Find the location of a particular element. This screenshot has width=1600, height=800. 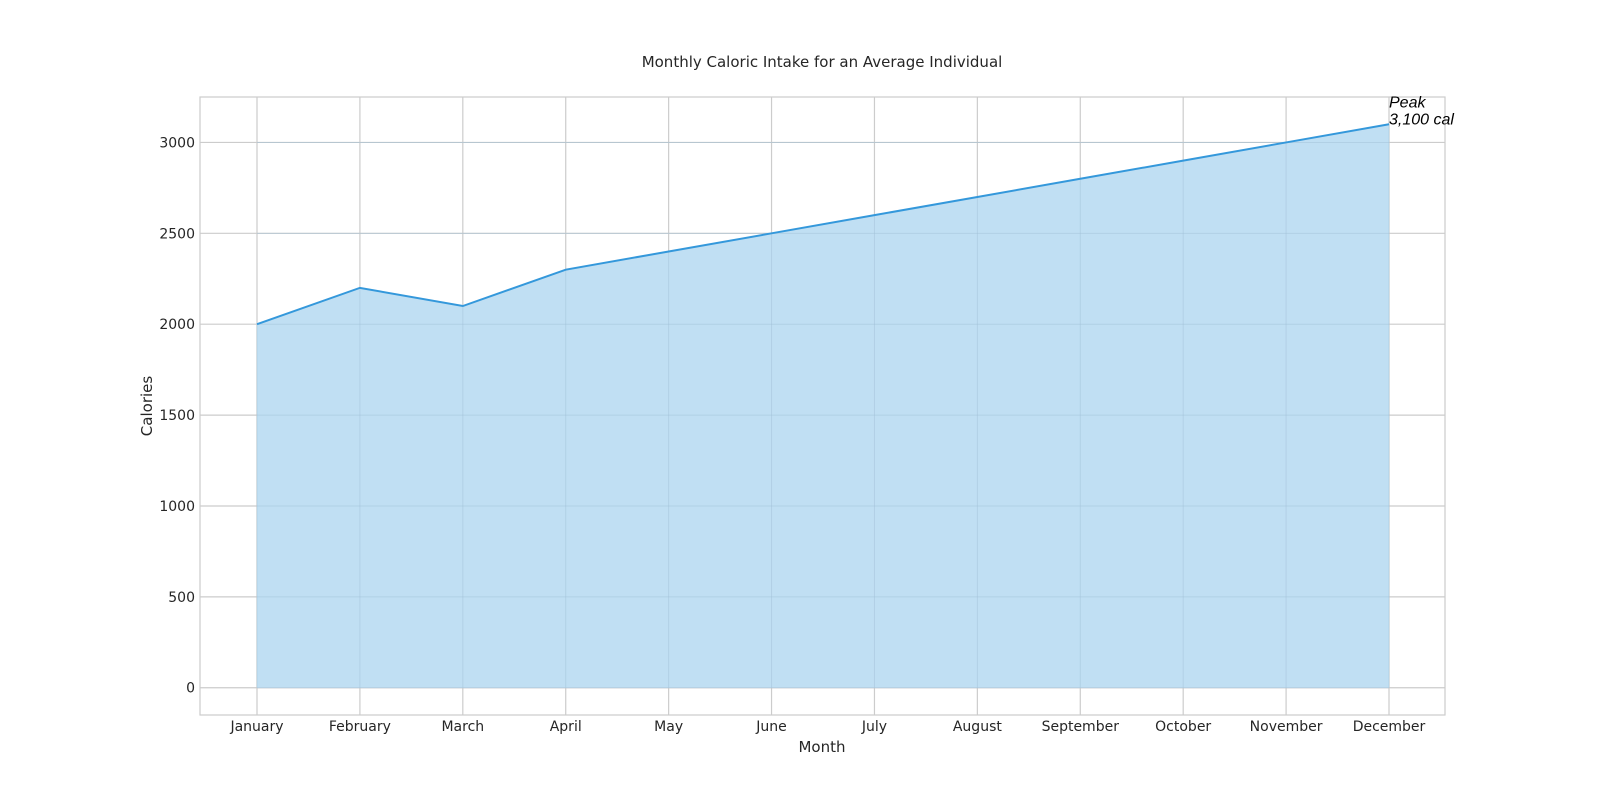

y-tick-label: 2500 is located at coordinates (177, 234).